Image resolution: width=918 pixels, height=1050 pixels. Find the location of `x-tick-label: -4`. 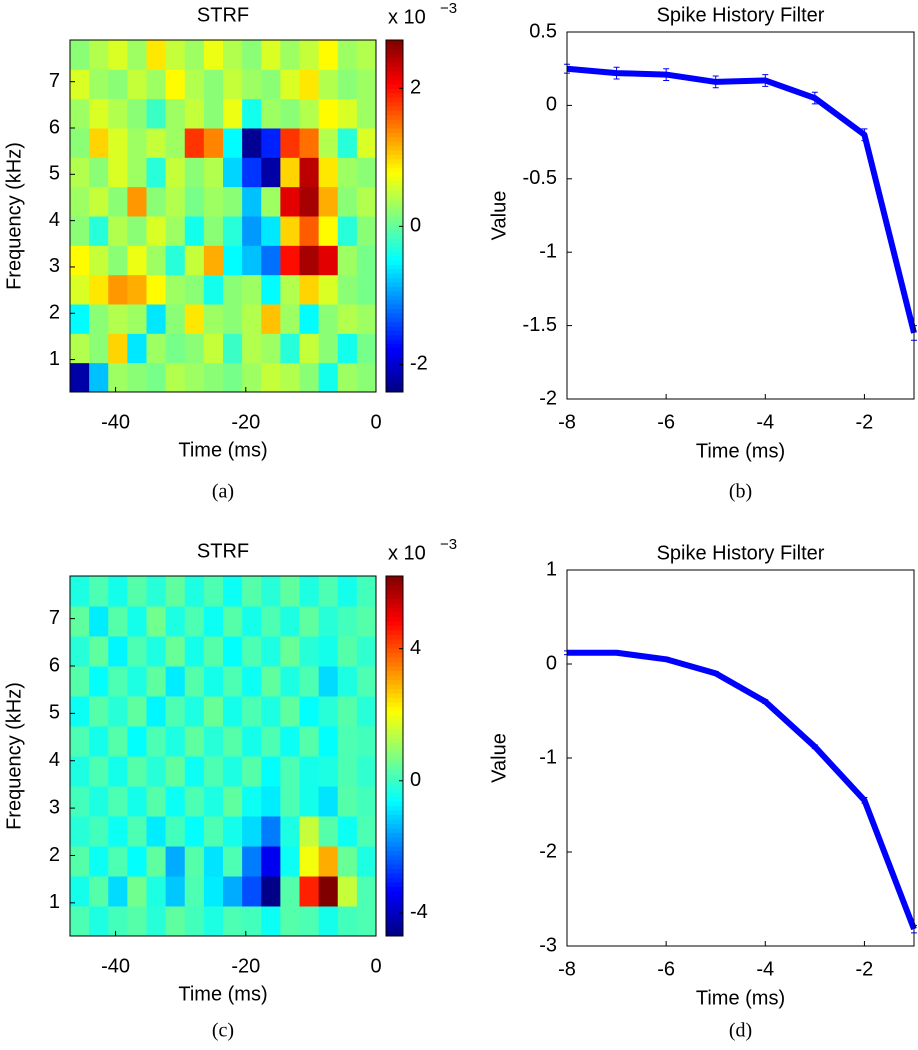

x-tick-label: -4 is located at coordinates (765, 422).